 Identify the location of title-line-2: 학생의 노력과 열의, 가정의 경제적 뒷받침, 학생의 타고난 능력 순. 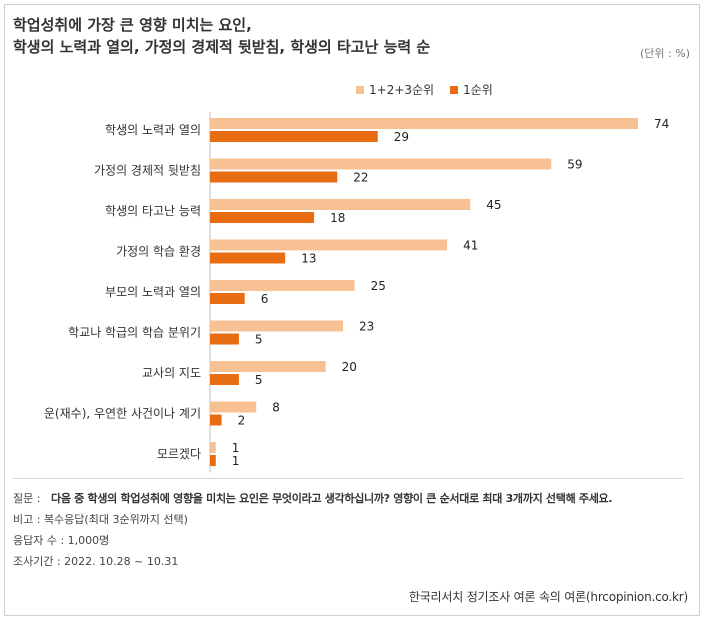
(222, 47).